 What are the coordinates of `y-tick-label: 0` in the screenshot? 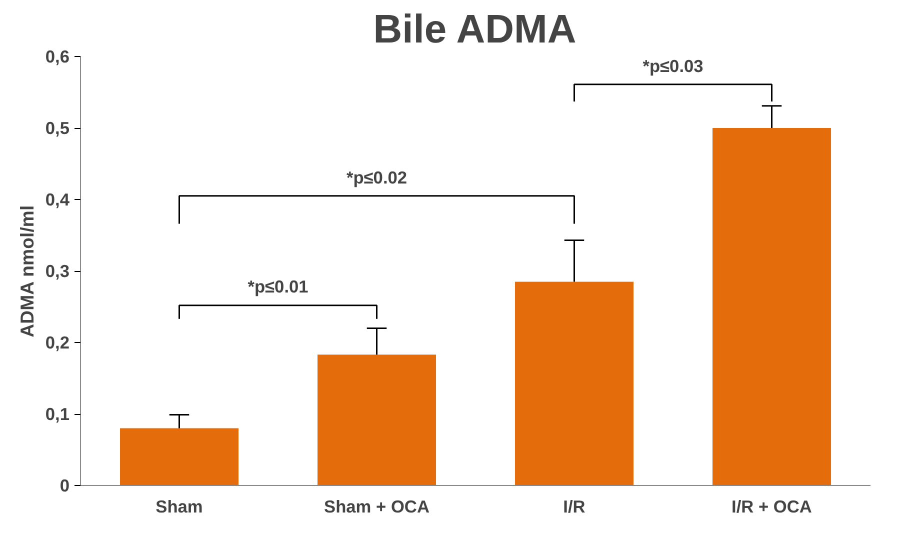 It's located at (65, 486).